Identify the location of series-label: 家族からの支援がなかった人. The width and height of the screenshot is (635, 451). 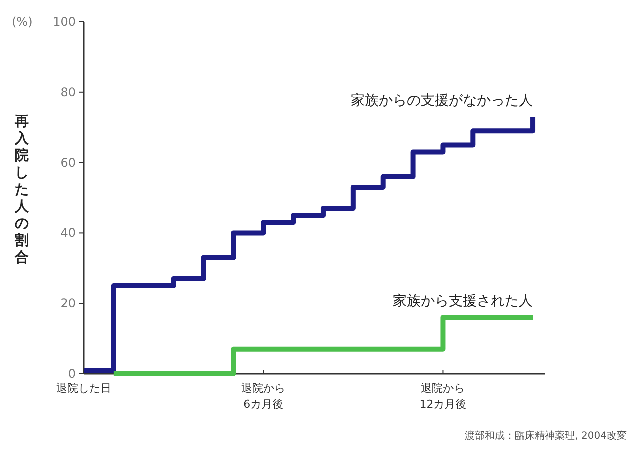
(442, 101).